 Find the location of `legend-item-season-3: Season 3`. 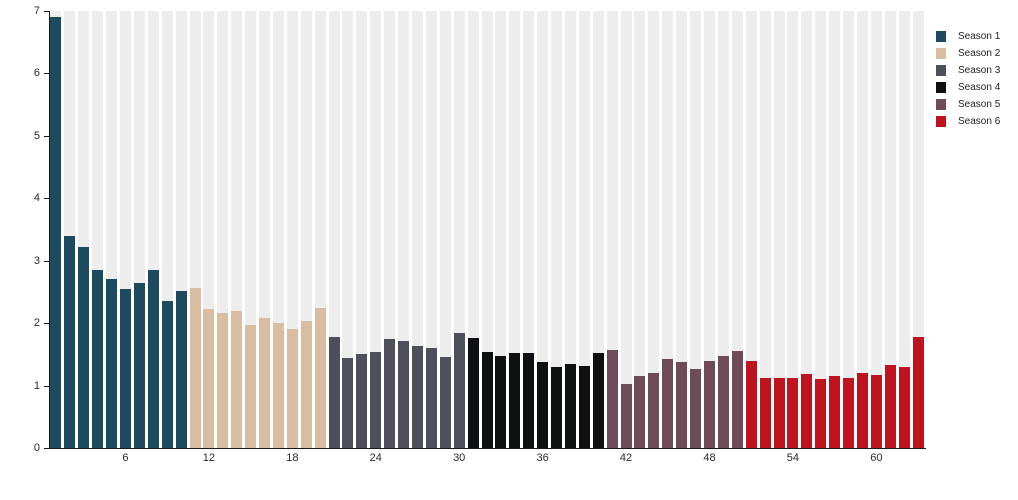

legend-item-season-3: Season 3 is located at coordinates (968, 70).